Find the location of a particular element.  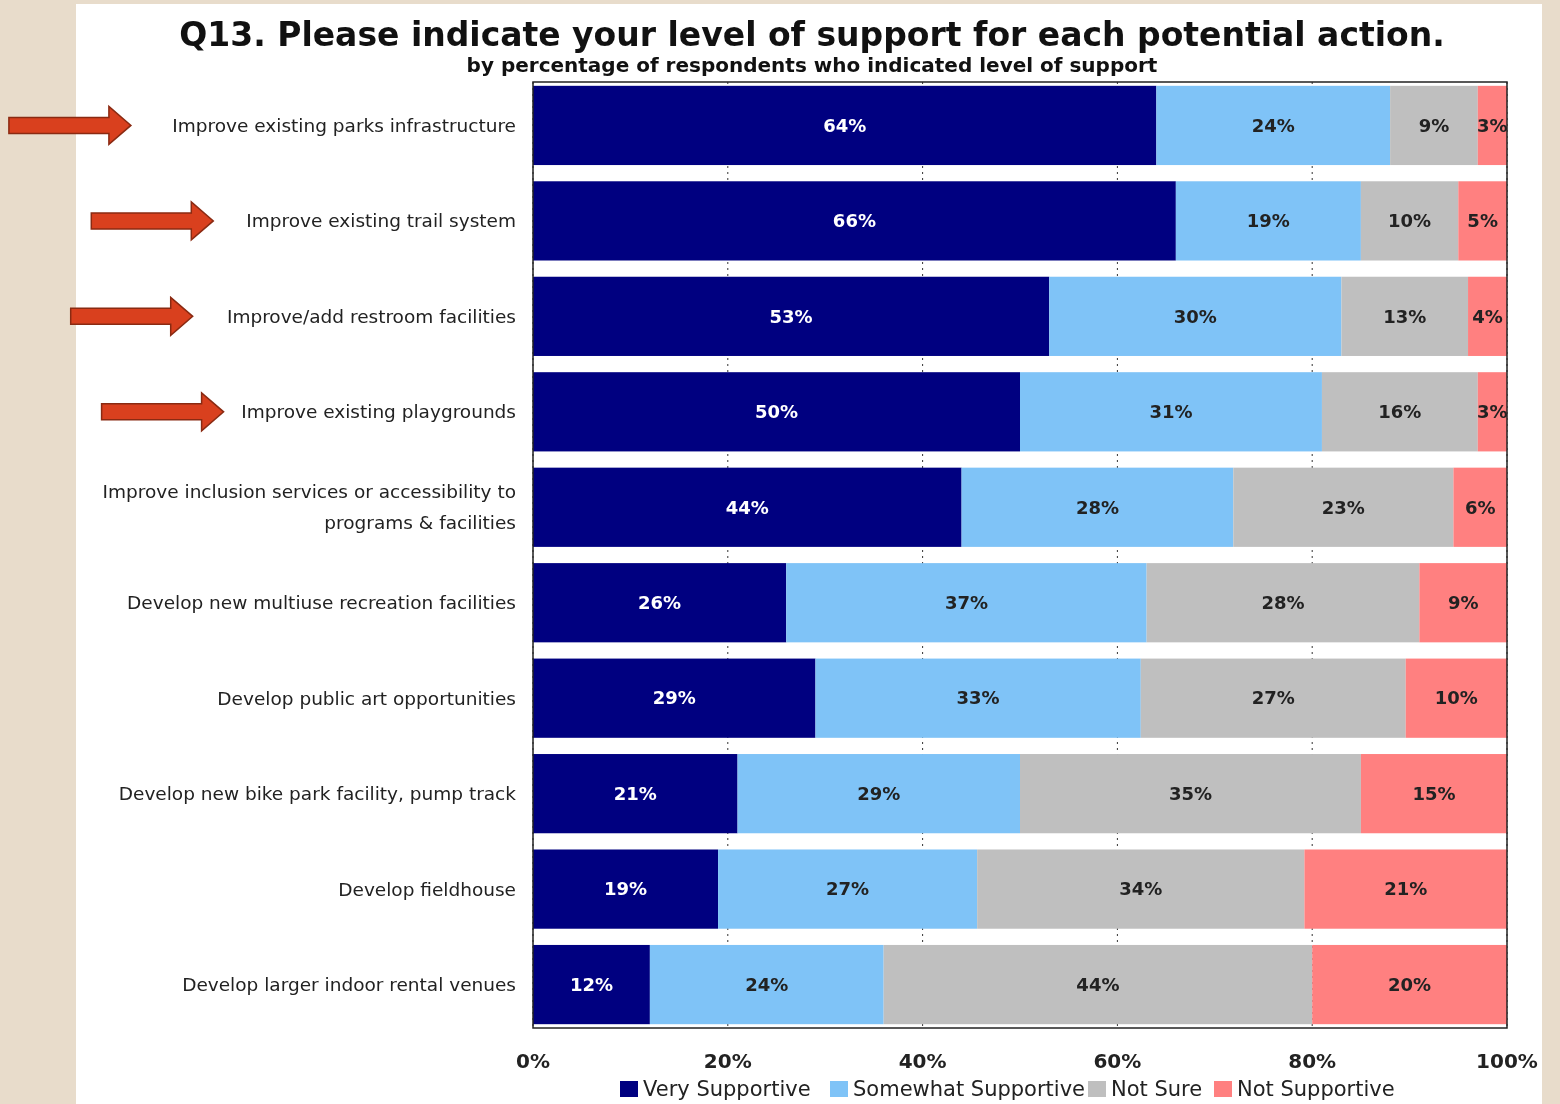

data-label: 37% is located at coordinates (966, 603).